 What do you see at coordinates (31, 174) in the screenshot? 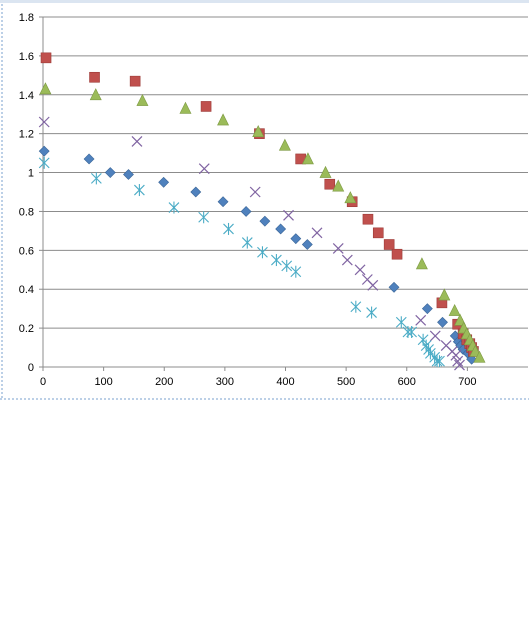
I see `y-tick-label: 1` at bounding box center [31, 174].